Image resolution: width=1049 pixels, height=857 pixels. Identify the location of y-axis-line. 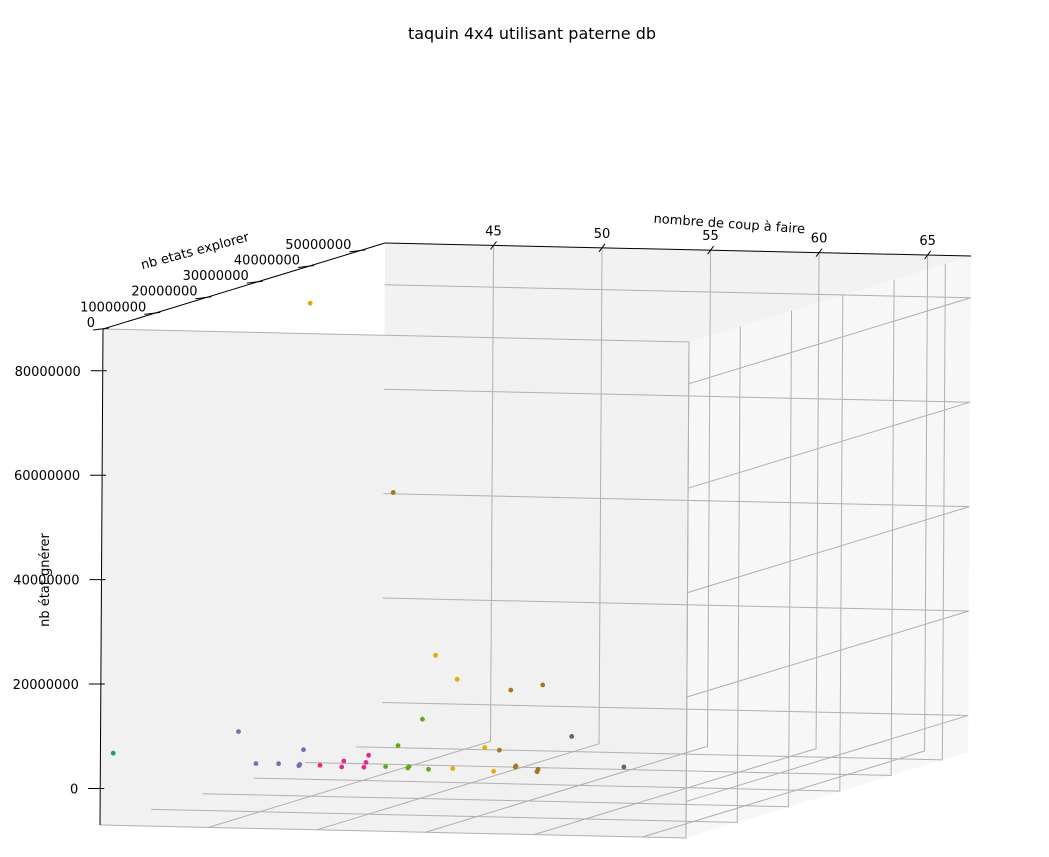
(244, 286).